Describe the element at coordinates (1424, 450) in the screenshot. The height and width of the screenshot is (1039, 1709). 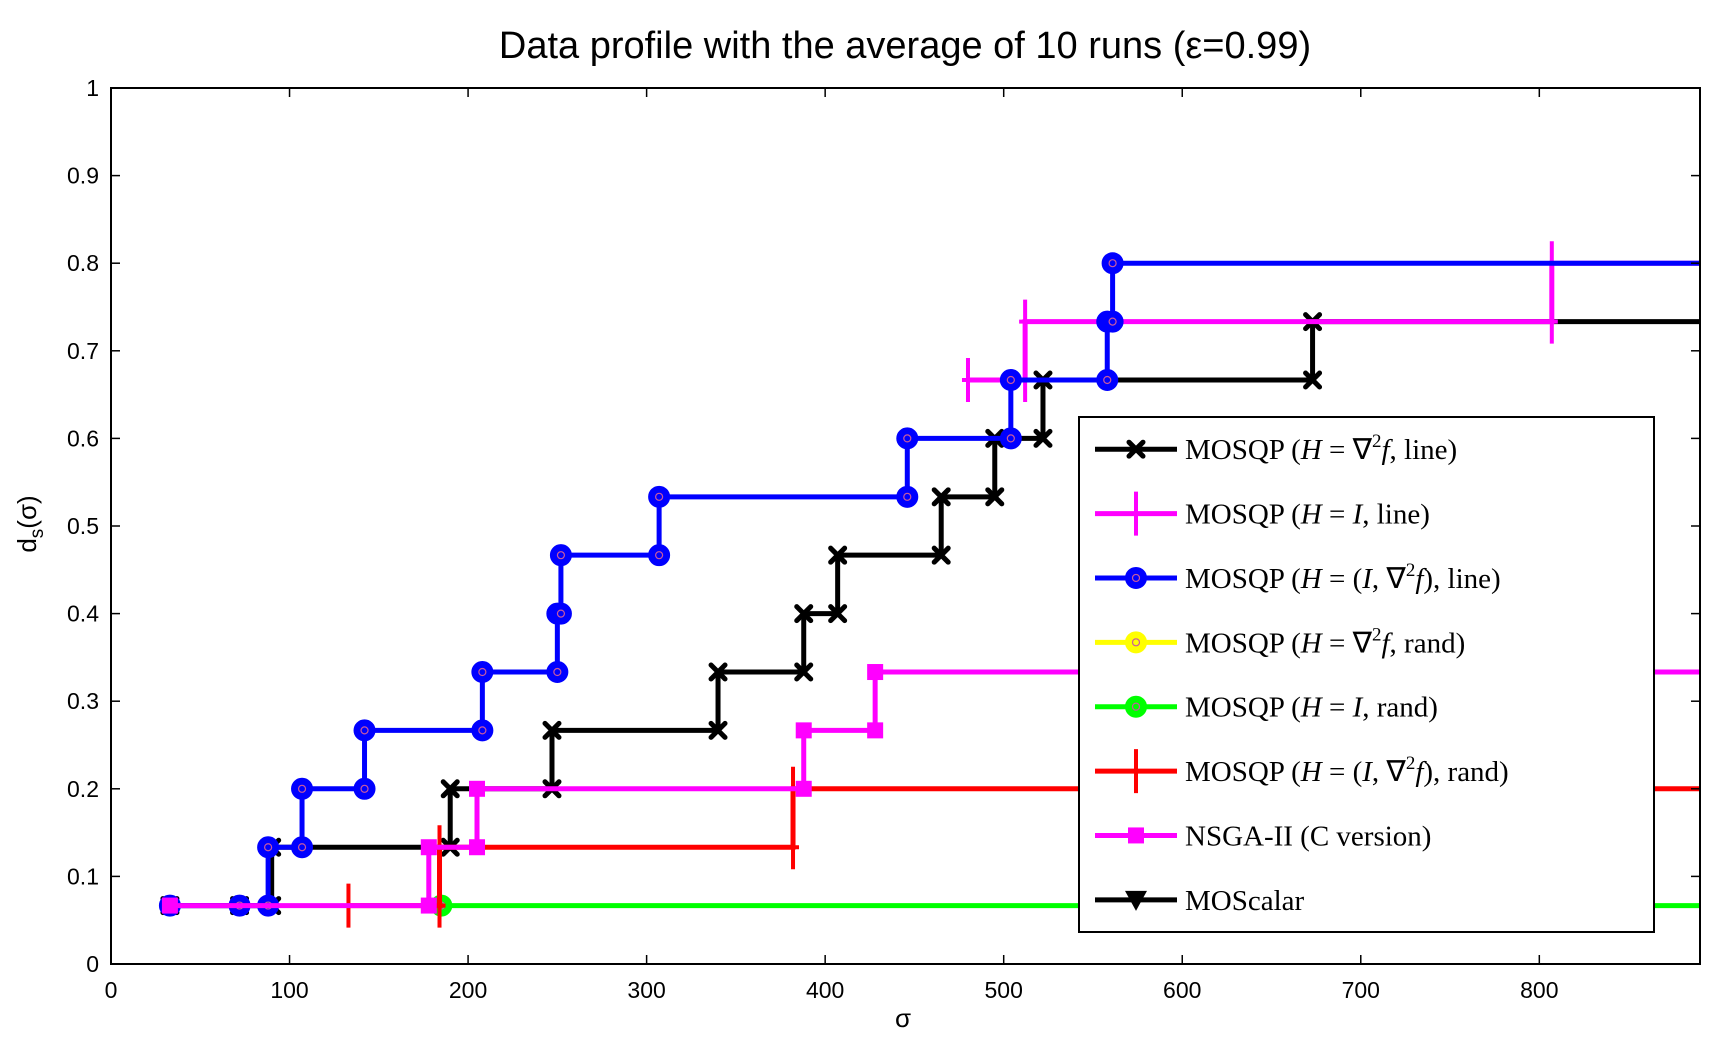
I see `legend-label-part: , line)` at that location.